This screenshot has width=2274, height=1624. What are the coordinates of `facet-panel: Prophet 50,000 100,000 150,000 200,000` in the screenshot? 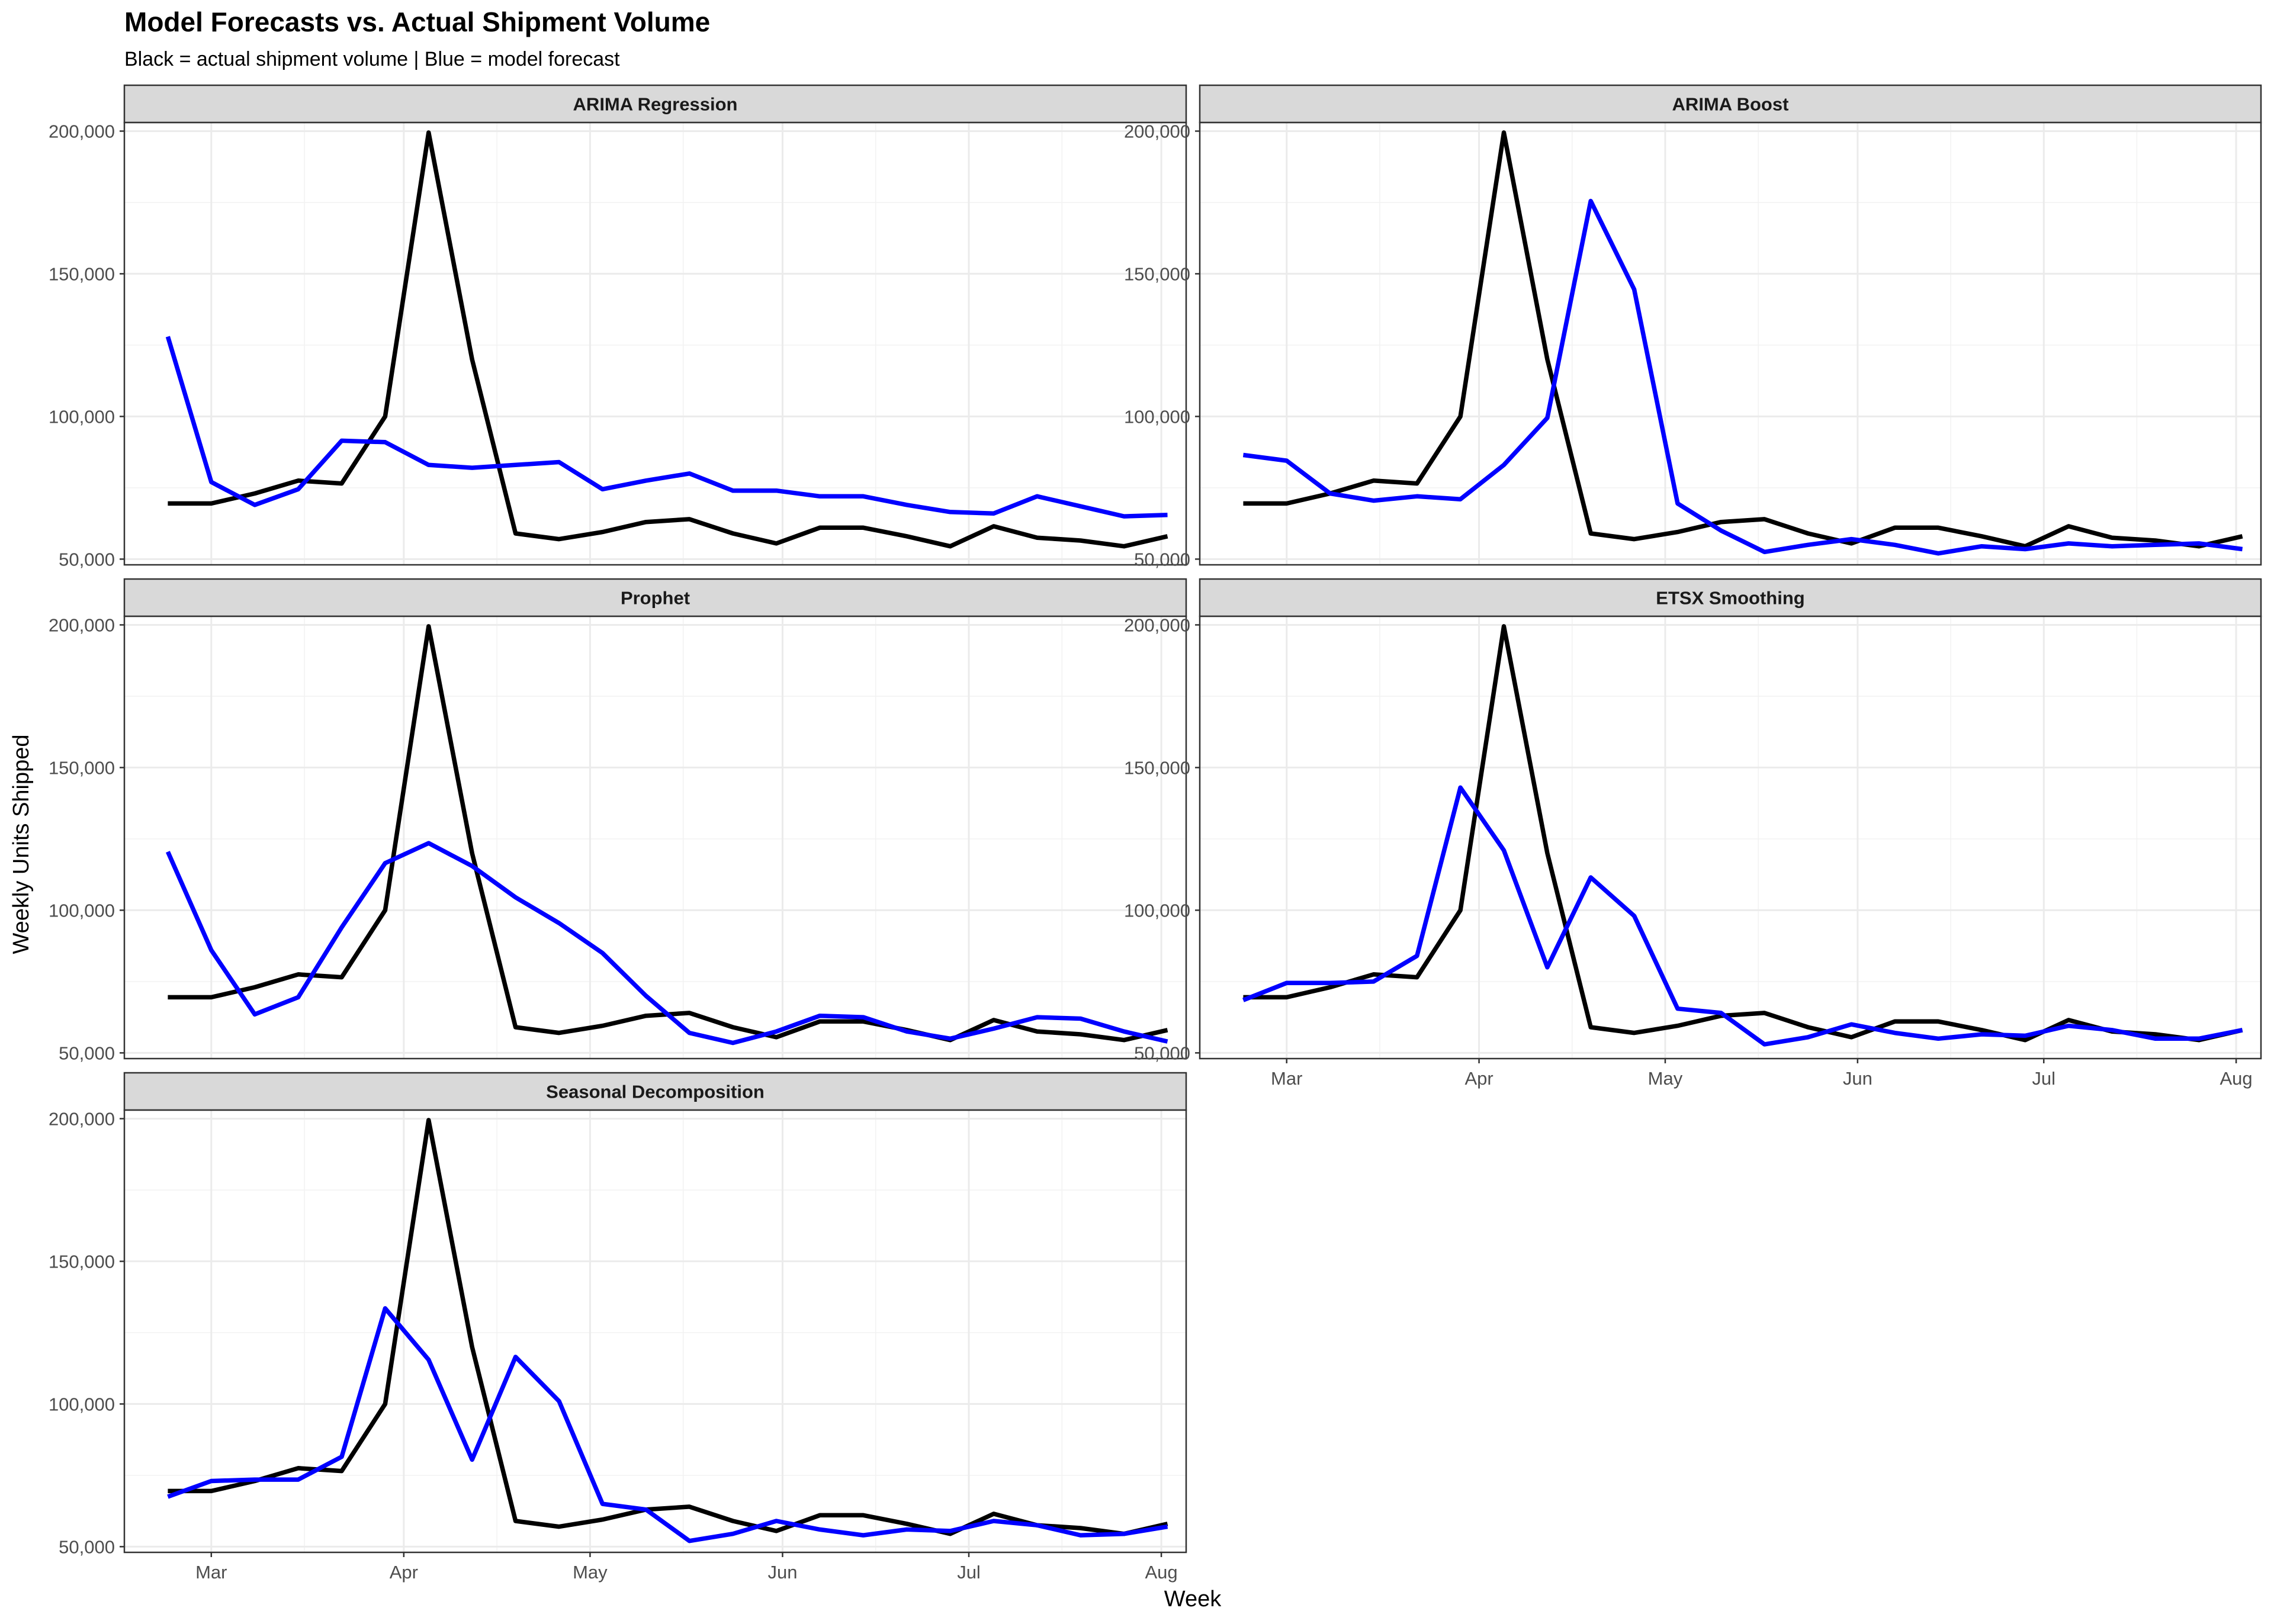 It's located at (618, 820).